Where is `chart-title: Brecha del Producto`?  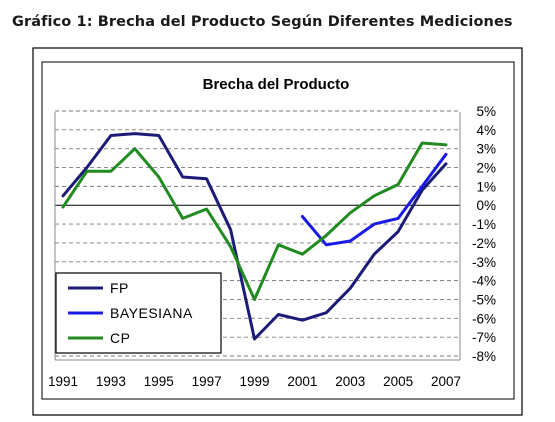
chart-title: Brecha del Producto is located at coordinates (276, 84).